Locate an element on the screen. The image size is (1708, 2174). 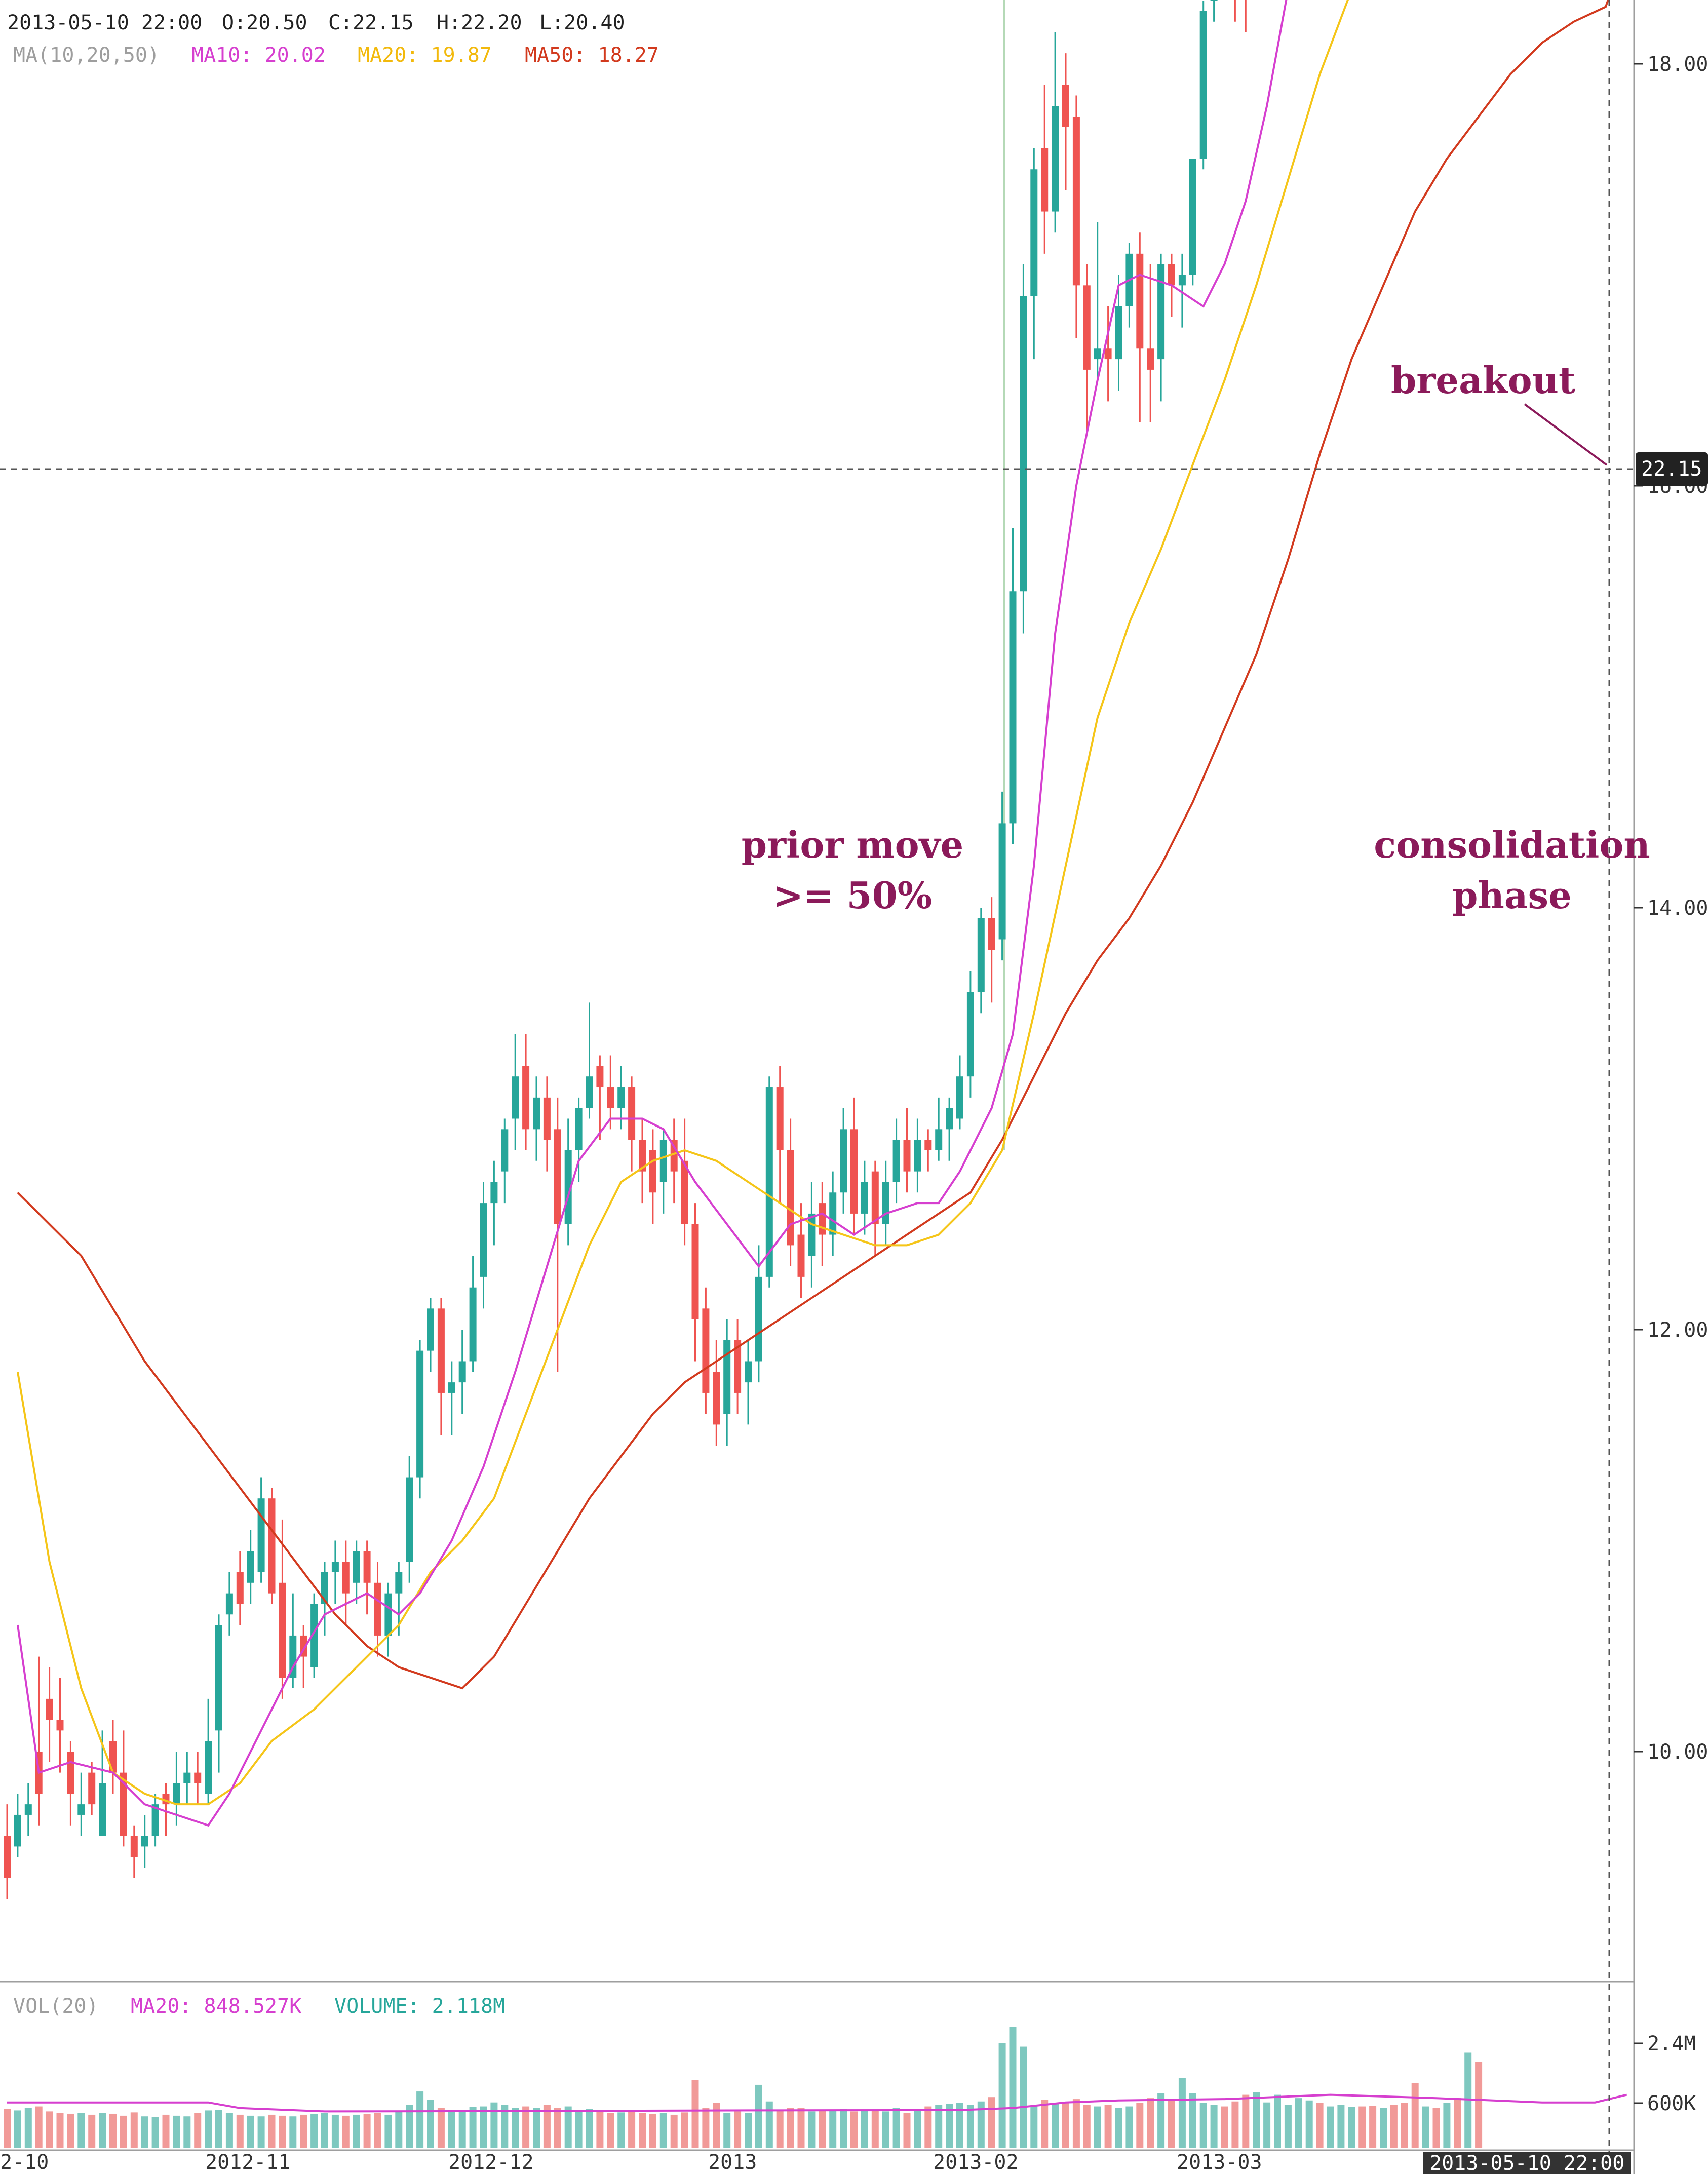
time-label-2012-11: 2012-11 is located at coordinates (248, 2162).